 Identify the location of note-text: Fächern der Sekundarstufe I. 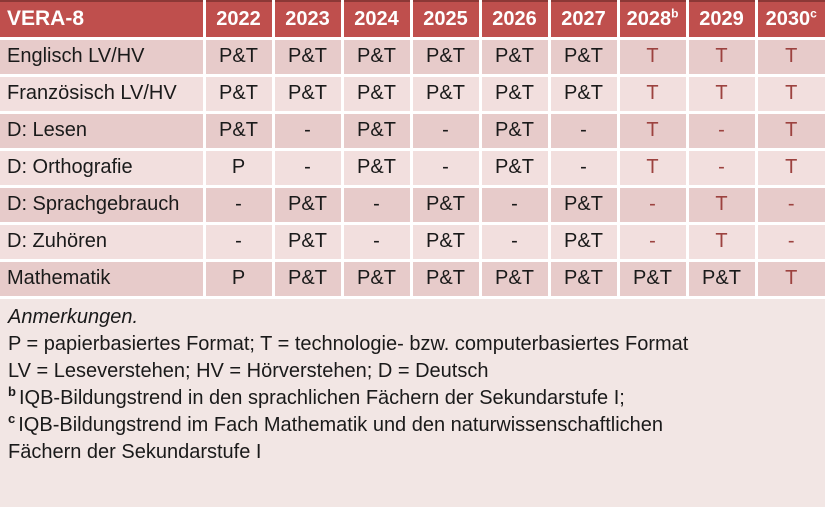
(135, 451).